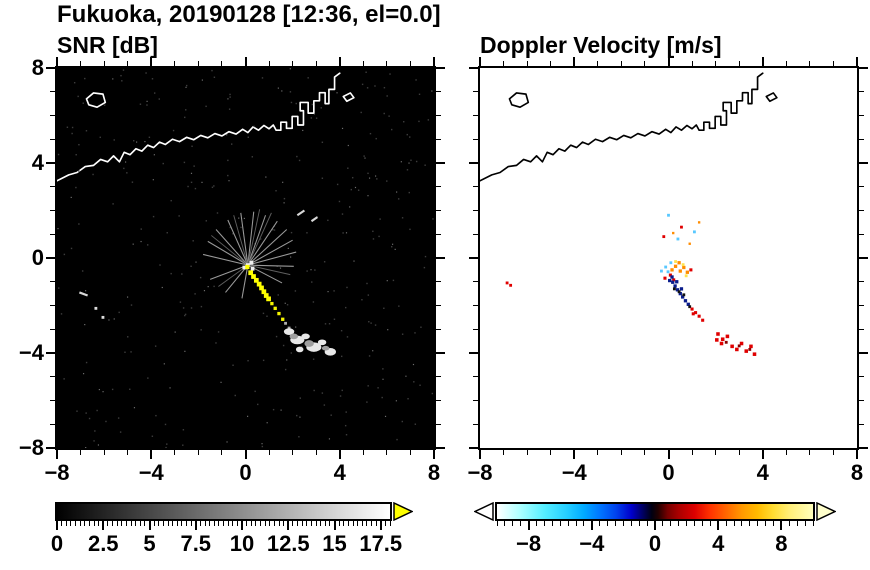 This screenshot has height=570, width=870. I want to click on velocity-pixel-navy, so click(670, 280).